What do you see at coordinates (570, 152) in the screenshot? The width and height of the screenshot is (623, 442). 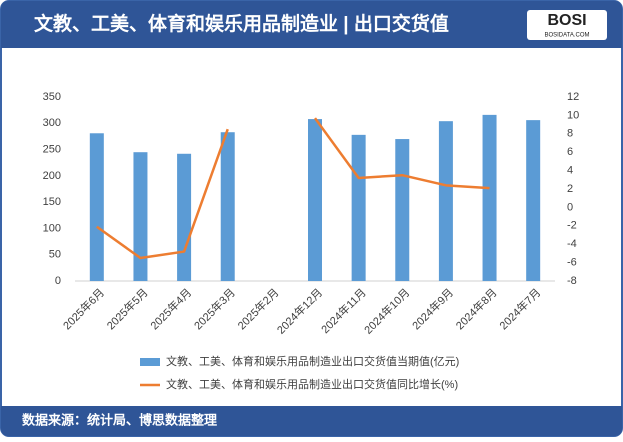 I see `y2-tick-label: 6` at bounding box center [570, 152].